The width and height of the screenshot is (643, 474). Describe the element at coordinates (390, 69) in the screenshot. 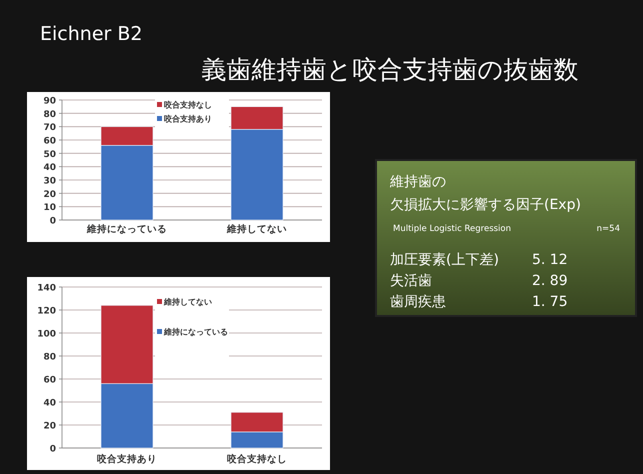

I see `text: 義歯維持歯と咬合支持歯の抜歯数` at that location.